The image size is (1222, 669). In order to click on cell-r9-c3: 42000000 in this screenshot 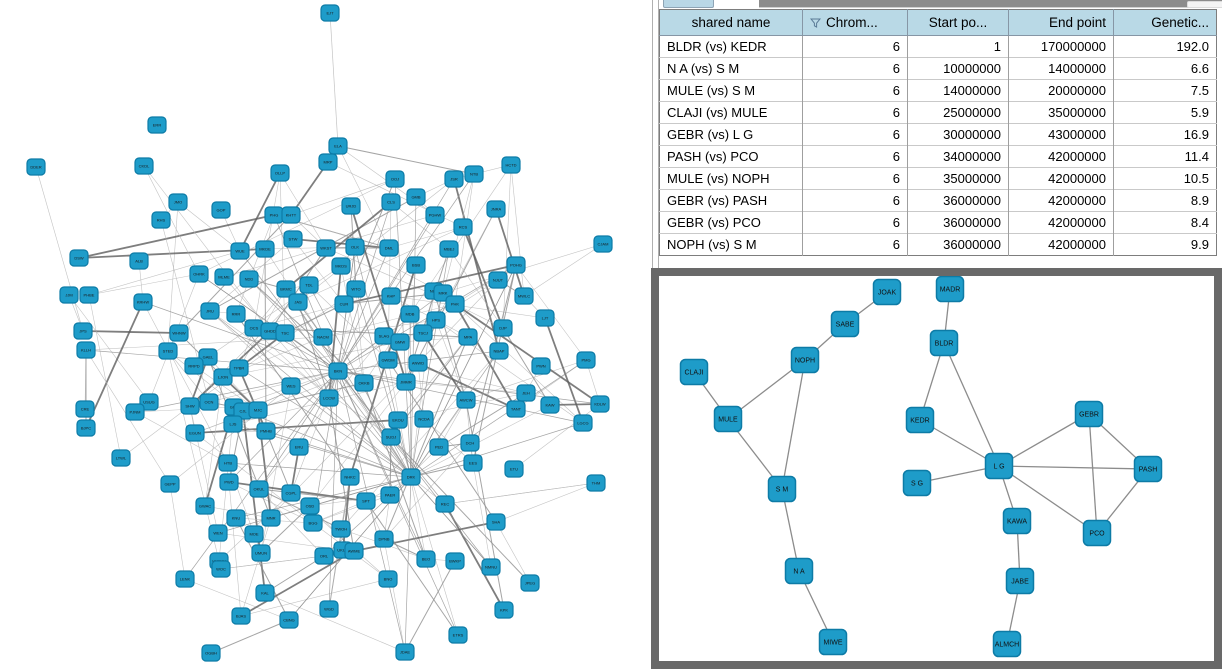, I will do `click(1061, 244)`.